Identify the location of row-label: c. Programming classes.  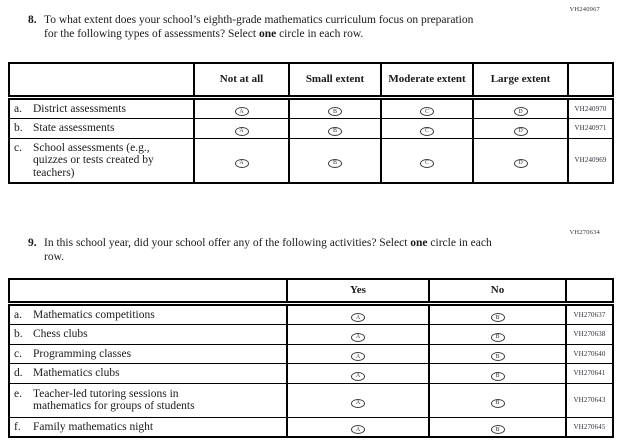
(148, 353).